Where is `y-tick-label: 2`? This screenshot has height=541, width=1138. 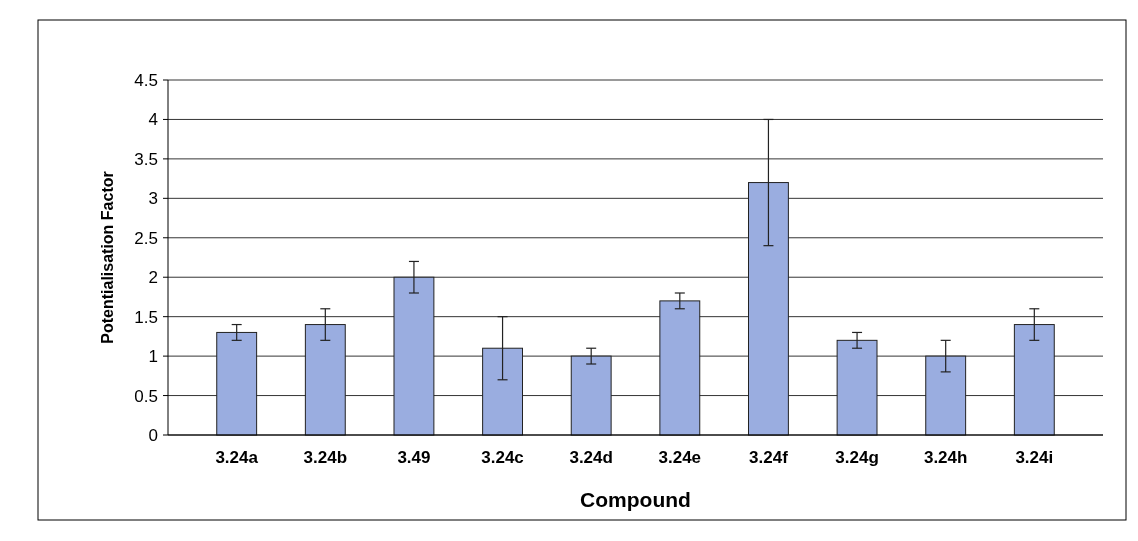 y-tick-label: 2 is located at coordinates (153, 278).